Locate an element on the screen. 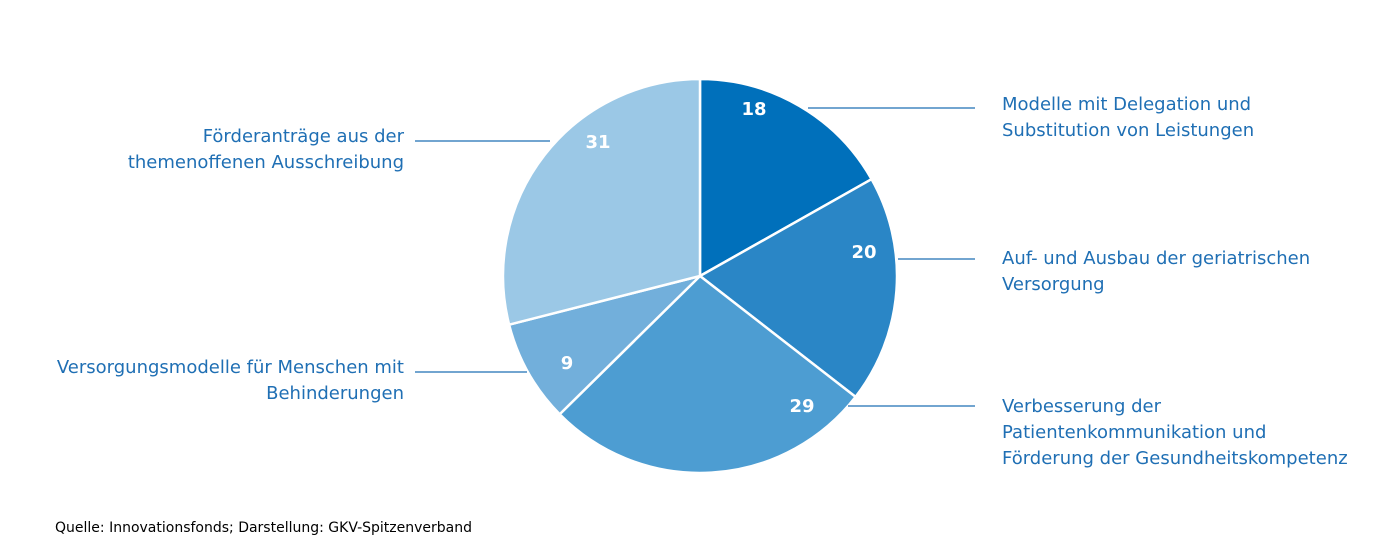 This screenshot has height=551, width=1400. category-label: Verbesserung der is located at coordinates (1082, 406).